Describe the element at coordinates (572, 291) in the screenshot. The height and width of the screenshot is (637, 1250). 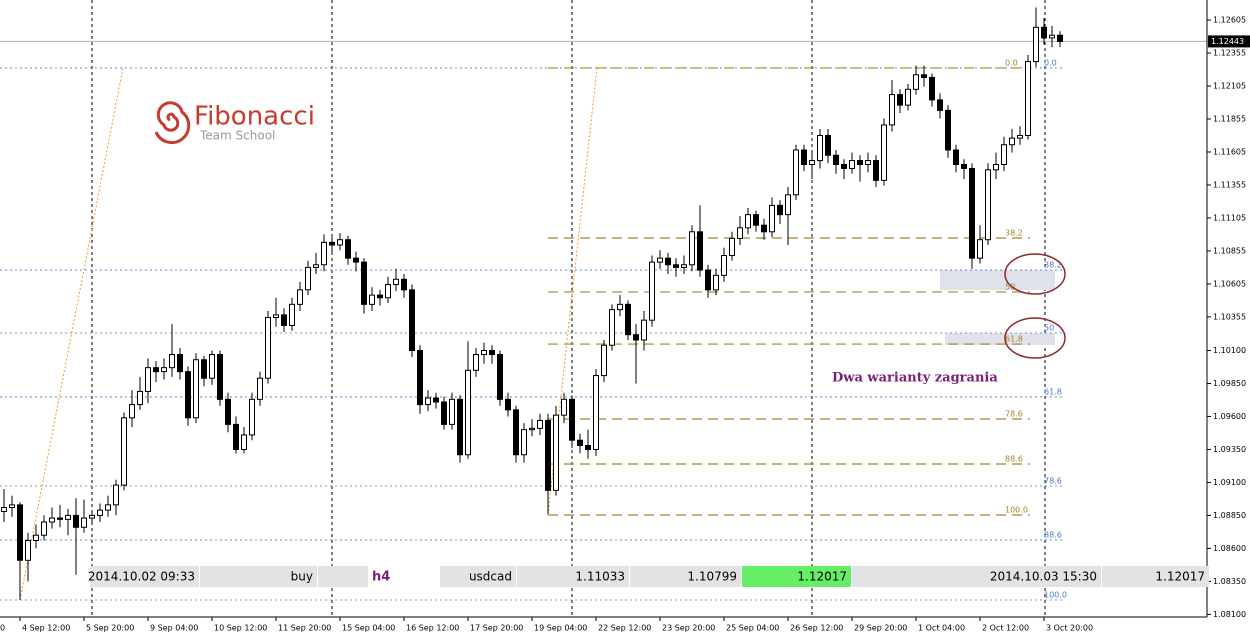
I see `fib-anchor` at that location.